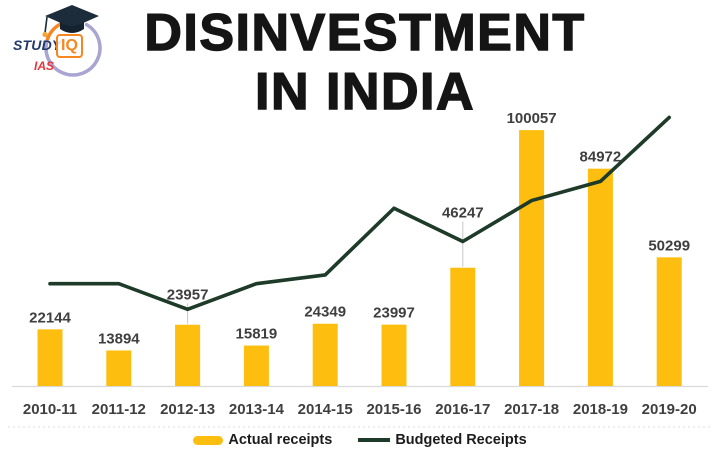 This screenshot has height=460, width=720. I want to click on logo-swoosh-arc, so click(73, 49).